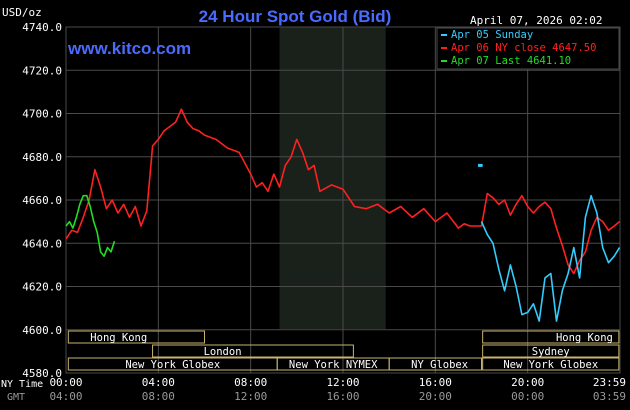 Image resolution: width=630 pixels, height=410 pixels. What do you see at coordinates (42, 243) in the screenshot?
I see `y-tick-label: 4640.0` at bounding box center [42, 243].